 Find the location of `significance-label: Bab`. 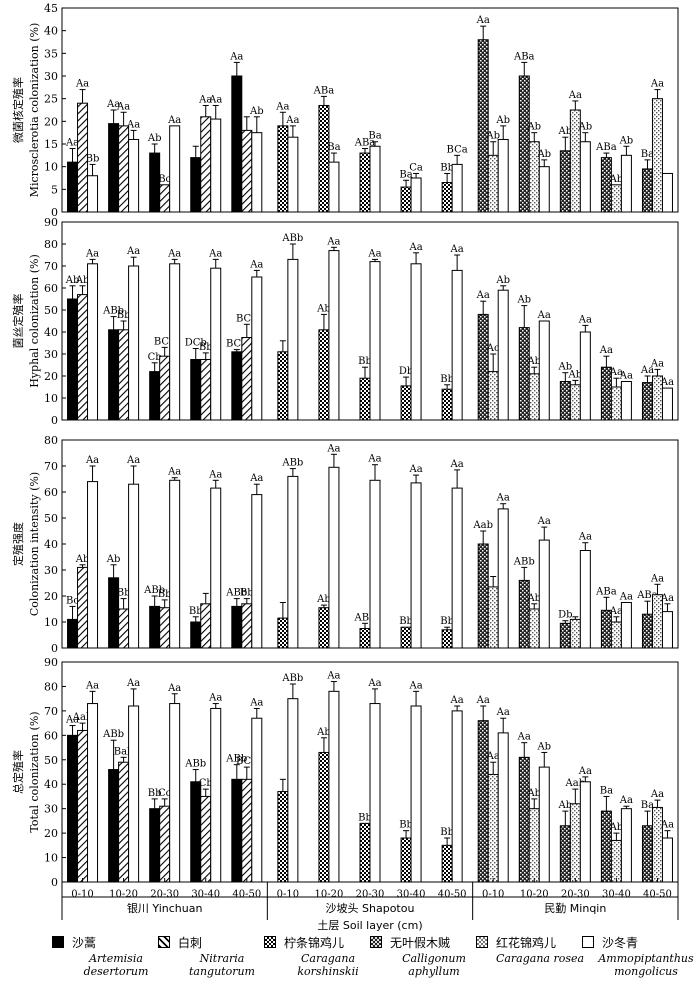

significance-label: Bab is located at coordinates (124, 751).